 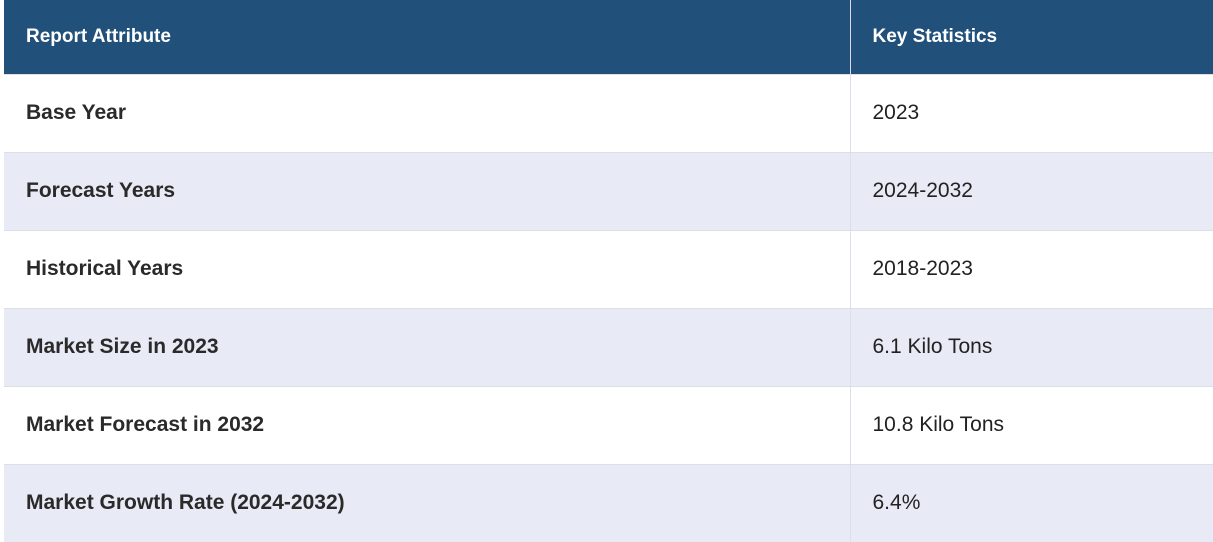 I want to click on header-cell: Report Attribute, so click(x=427, y=37).